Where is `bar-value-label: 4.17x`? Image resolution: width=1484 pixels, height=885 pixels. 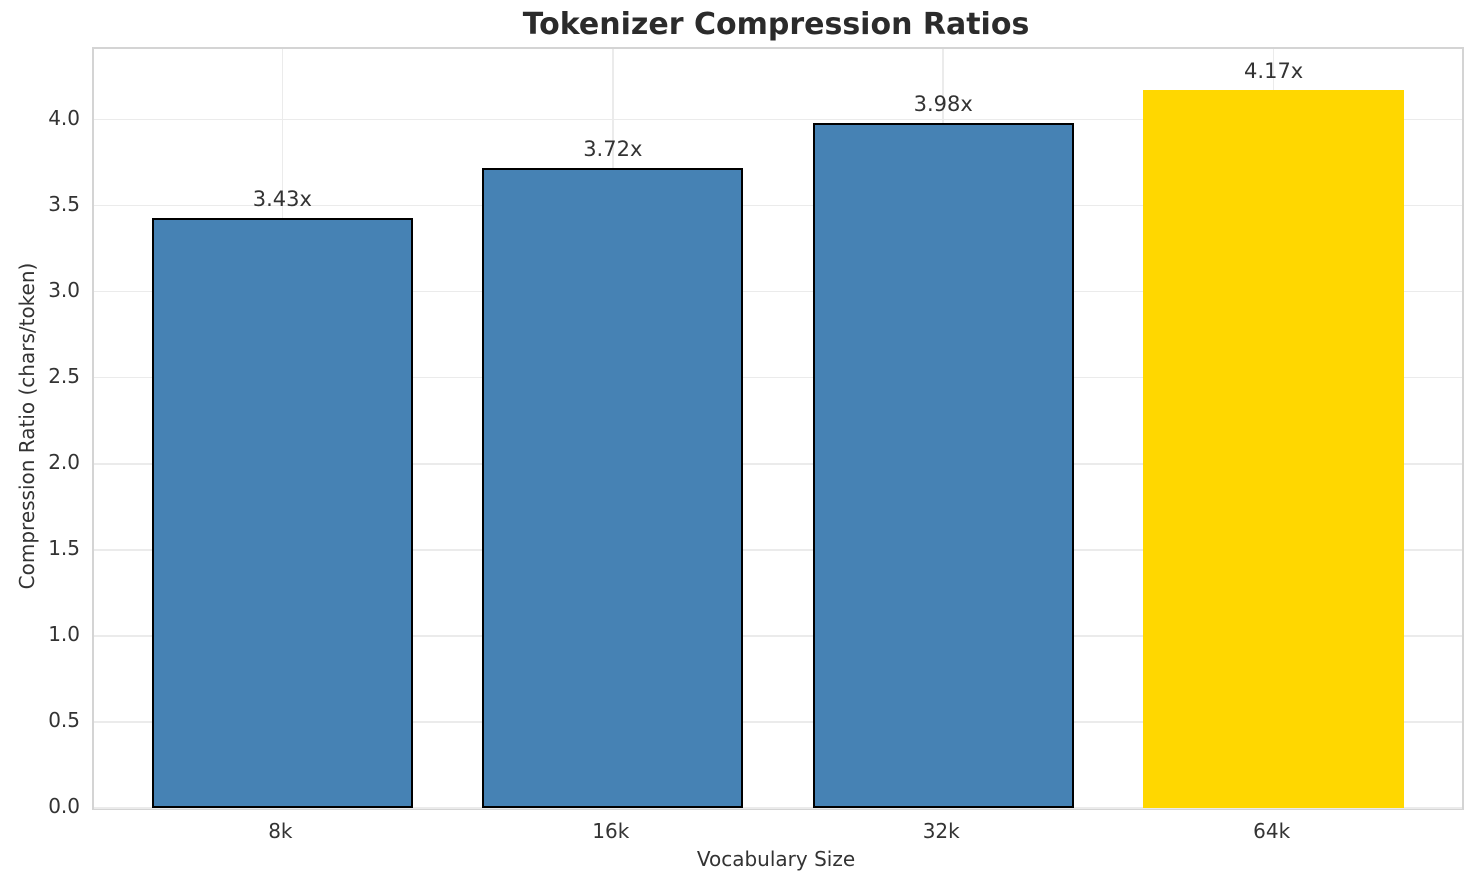 bar-value-label: 4.17x is located at coordinates (1274, 71).